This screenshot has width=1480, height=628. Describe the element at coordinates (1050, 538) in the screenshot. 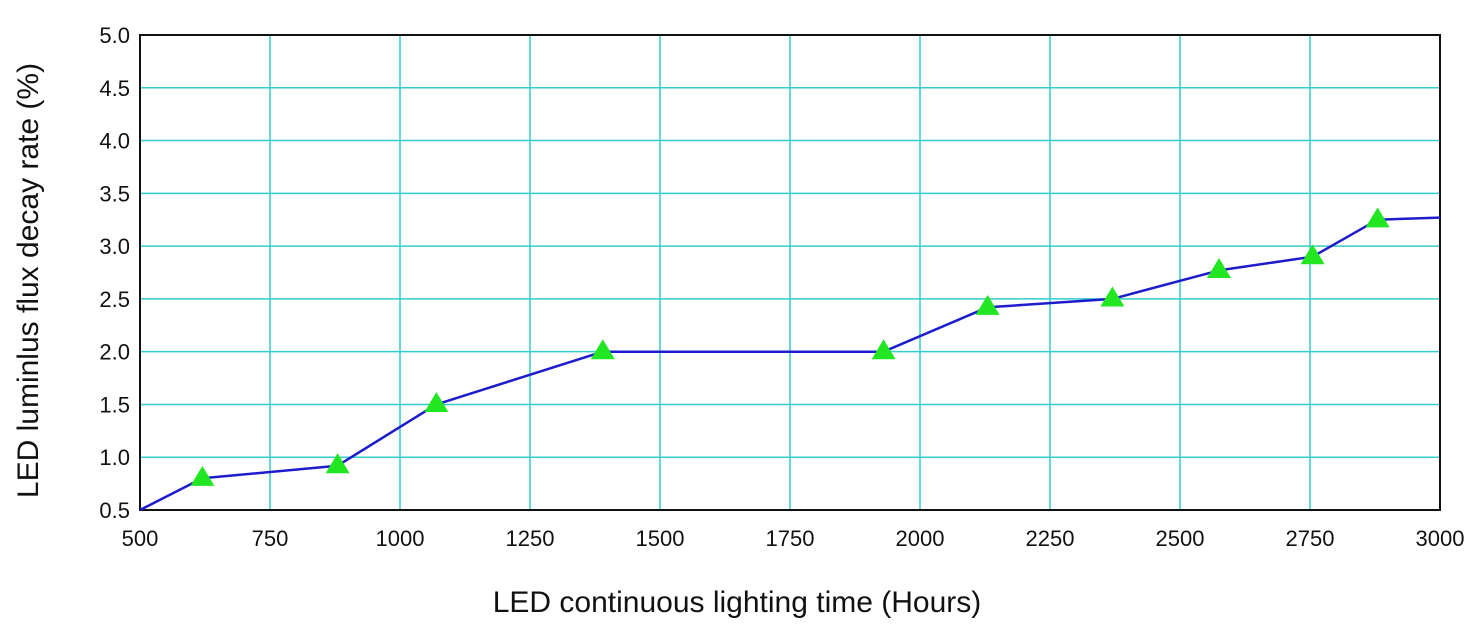

I see `x-tick-label: 2250` at that location.